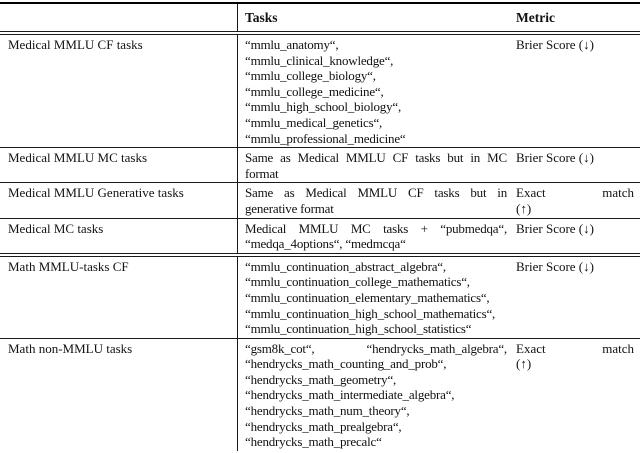 This screenshot has height=453, width=640. Describe the element at coordinates (96, 193) in the screenshot. I see `row-label: Medical MMLU Generative tasks` at that location.